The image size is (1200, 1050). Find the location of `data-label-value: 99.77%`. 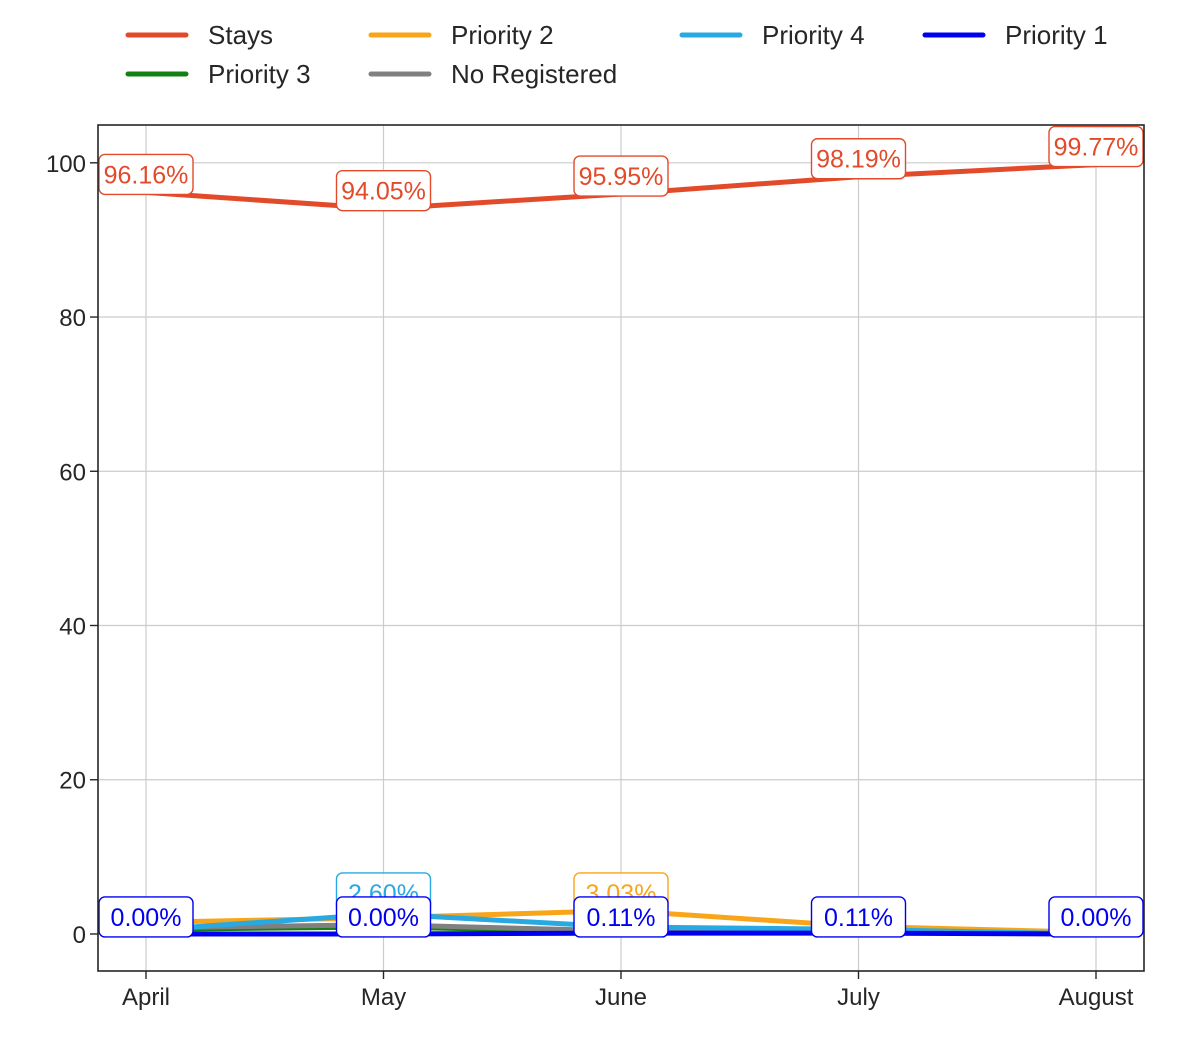

data-label-value: 99.77% is located at coordinates (1096, 148).